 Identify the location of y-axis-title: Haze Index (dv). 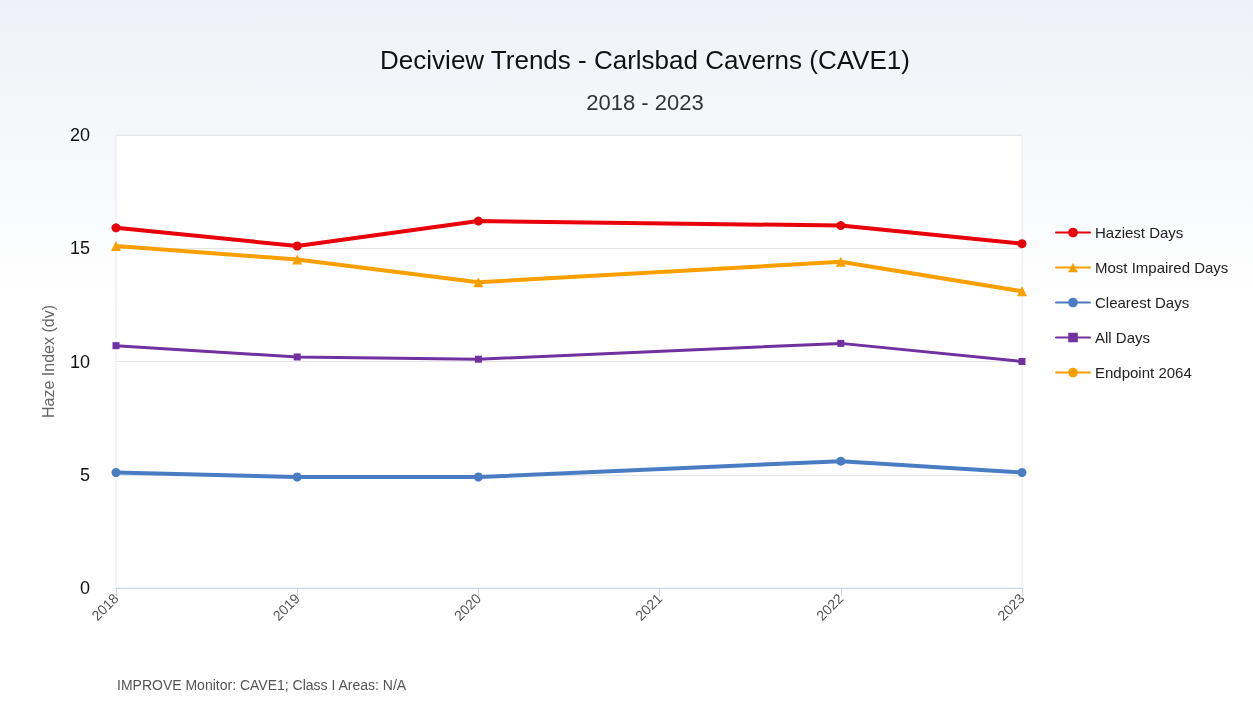
(48, 361).